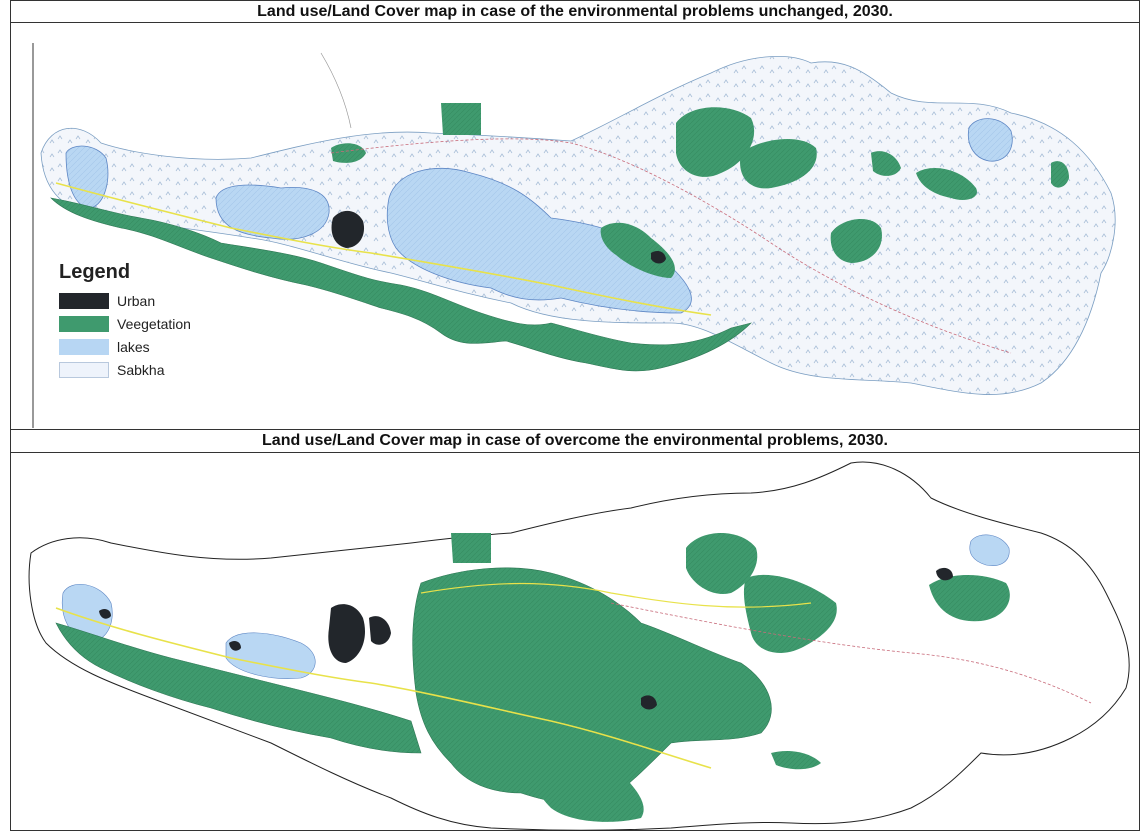 The height and width of the screenshot is (833, 1141). Describe the element at coordinates (637, 250) in the screenshot. I see `vegetation-patch-mid` at that location.